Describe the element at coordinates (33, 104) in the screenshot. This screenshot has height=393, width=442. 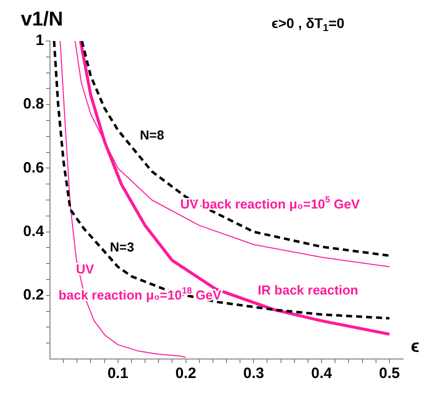
I see `y-tick-label: 0.8` at that location.